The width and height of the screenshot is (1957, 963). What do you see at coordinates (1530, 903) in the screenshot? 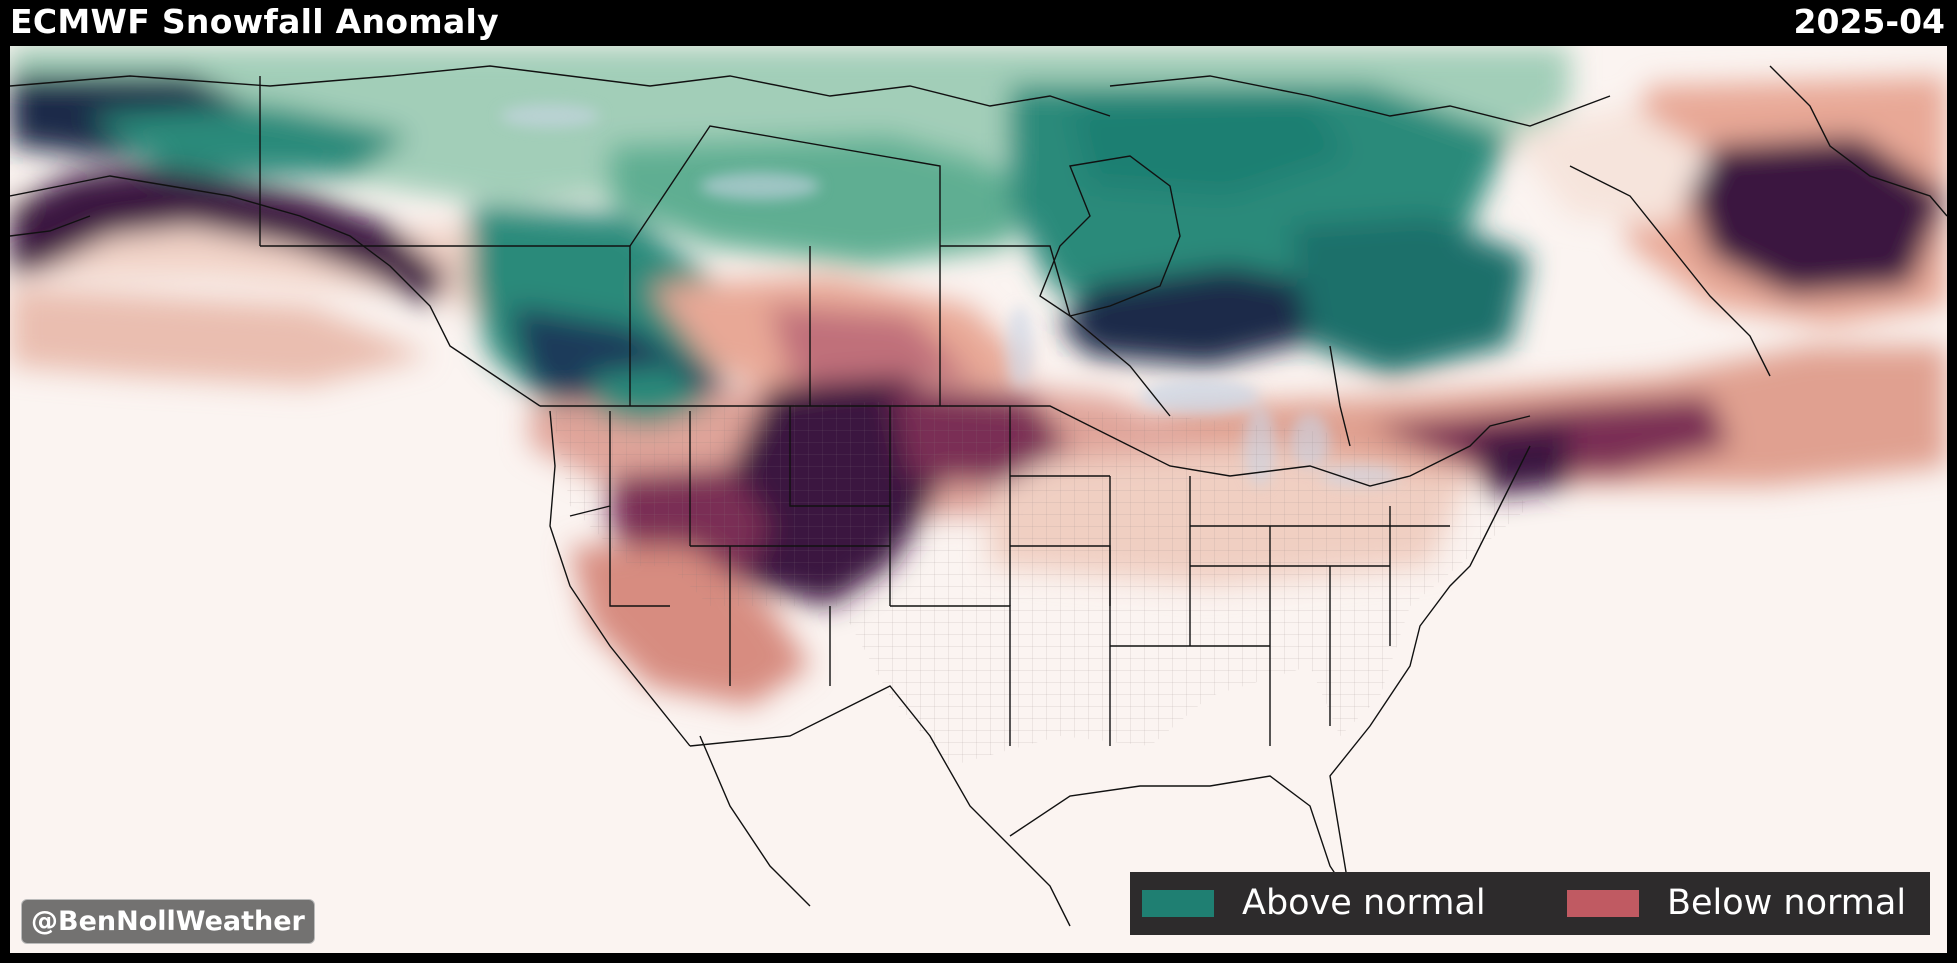
I see `legend: Above normal Below normal` at bounding box center [1530, 903].